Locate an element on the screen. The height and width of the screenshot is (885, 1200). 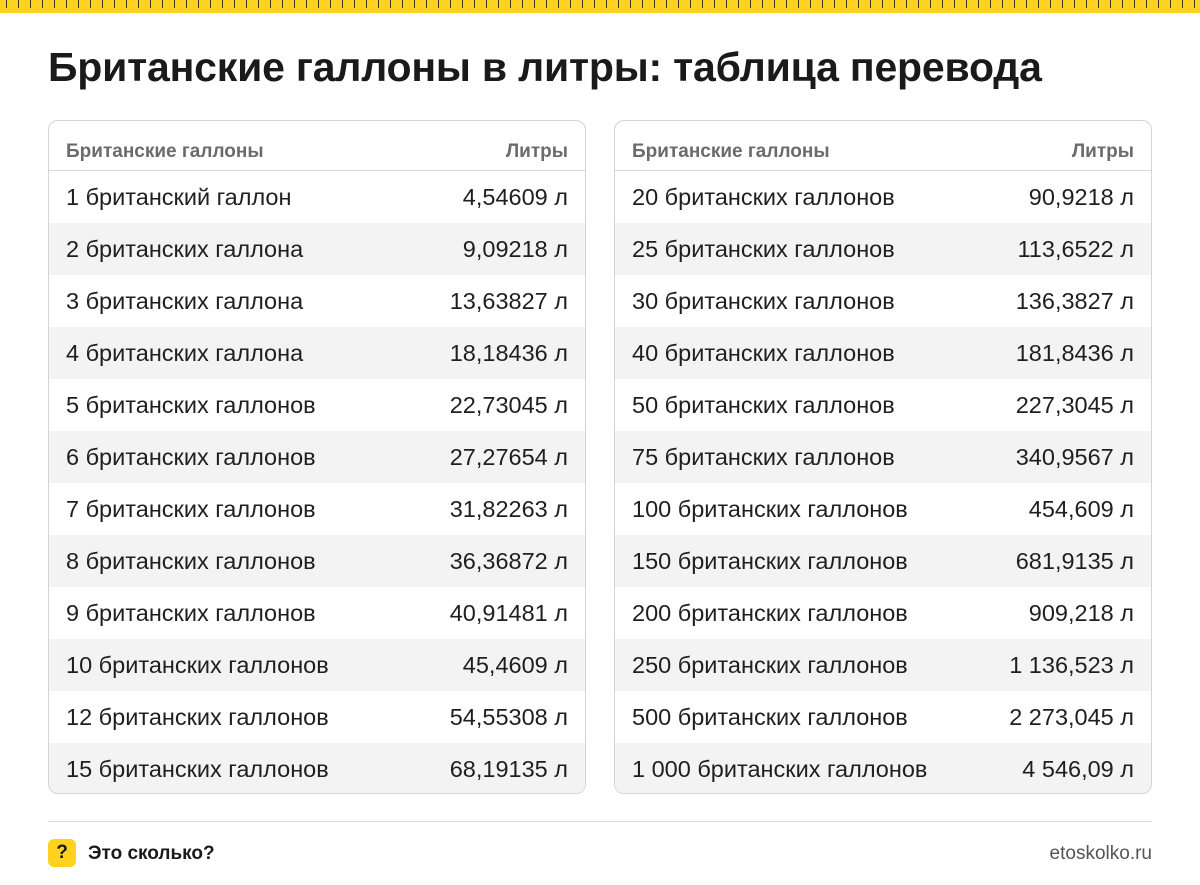
liters-cell: 45,4609 л is located at coordinates (515, 664).